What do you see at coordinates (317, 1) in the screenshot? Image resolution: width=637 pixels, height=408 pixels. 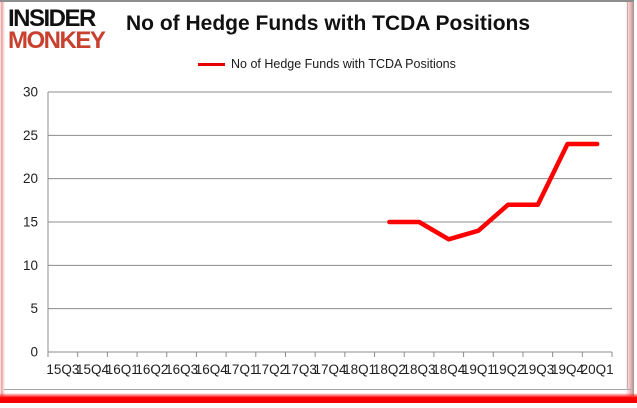 I see `frame-top-line` at bounding box center [317, 1].